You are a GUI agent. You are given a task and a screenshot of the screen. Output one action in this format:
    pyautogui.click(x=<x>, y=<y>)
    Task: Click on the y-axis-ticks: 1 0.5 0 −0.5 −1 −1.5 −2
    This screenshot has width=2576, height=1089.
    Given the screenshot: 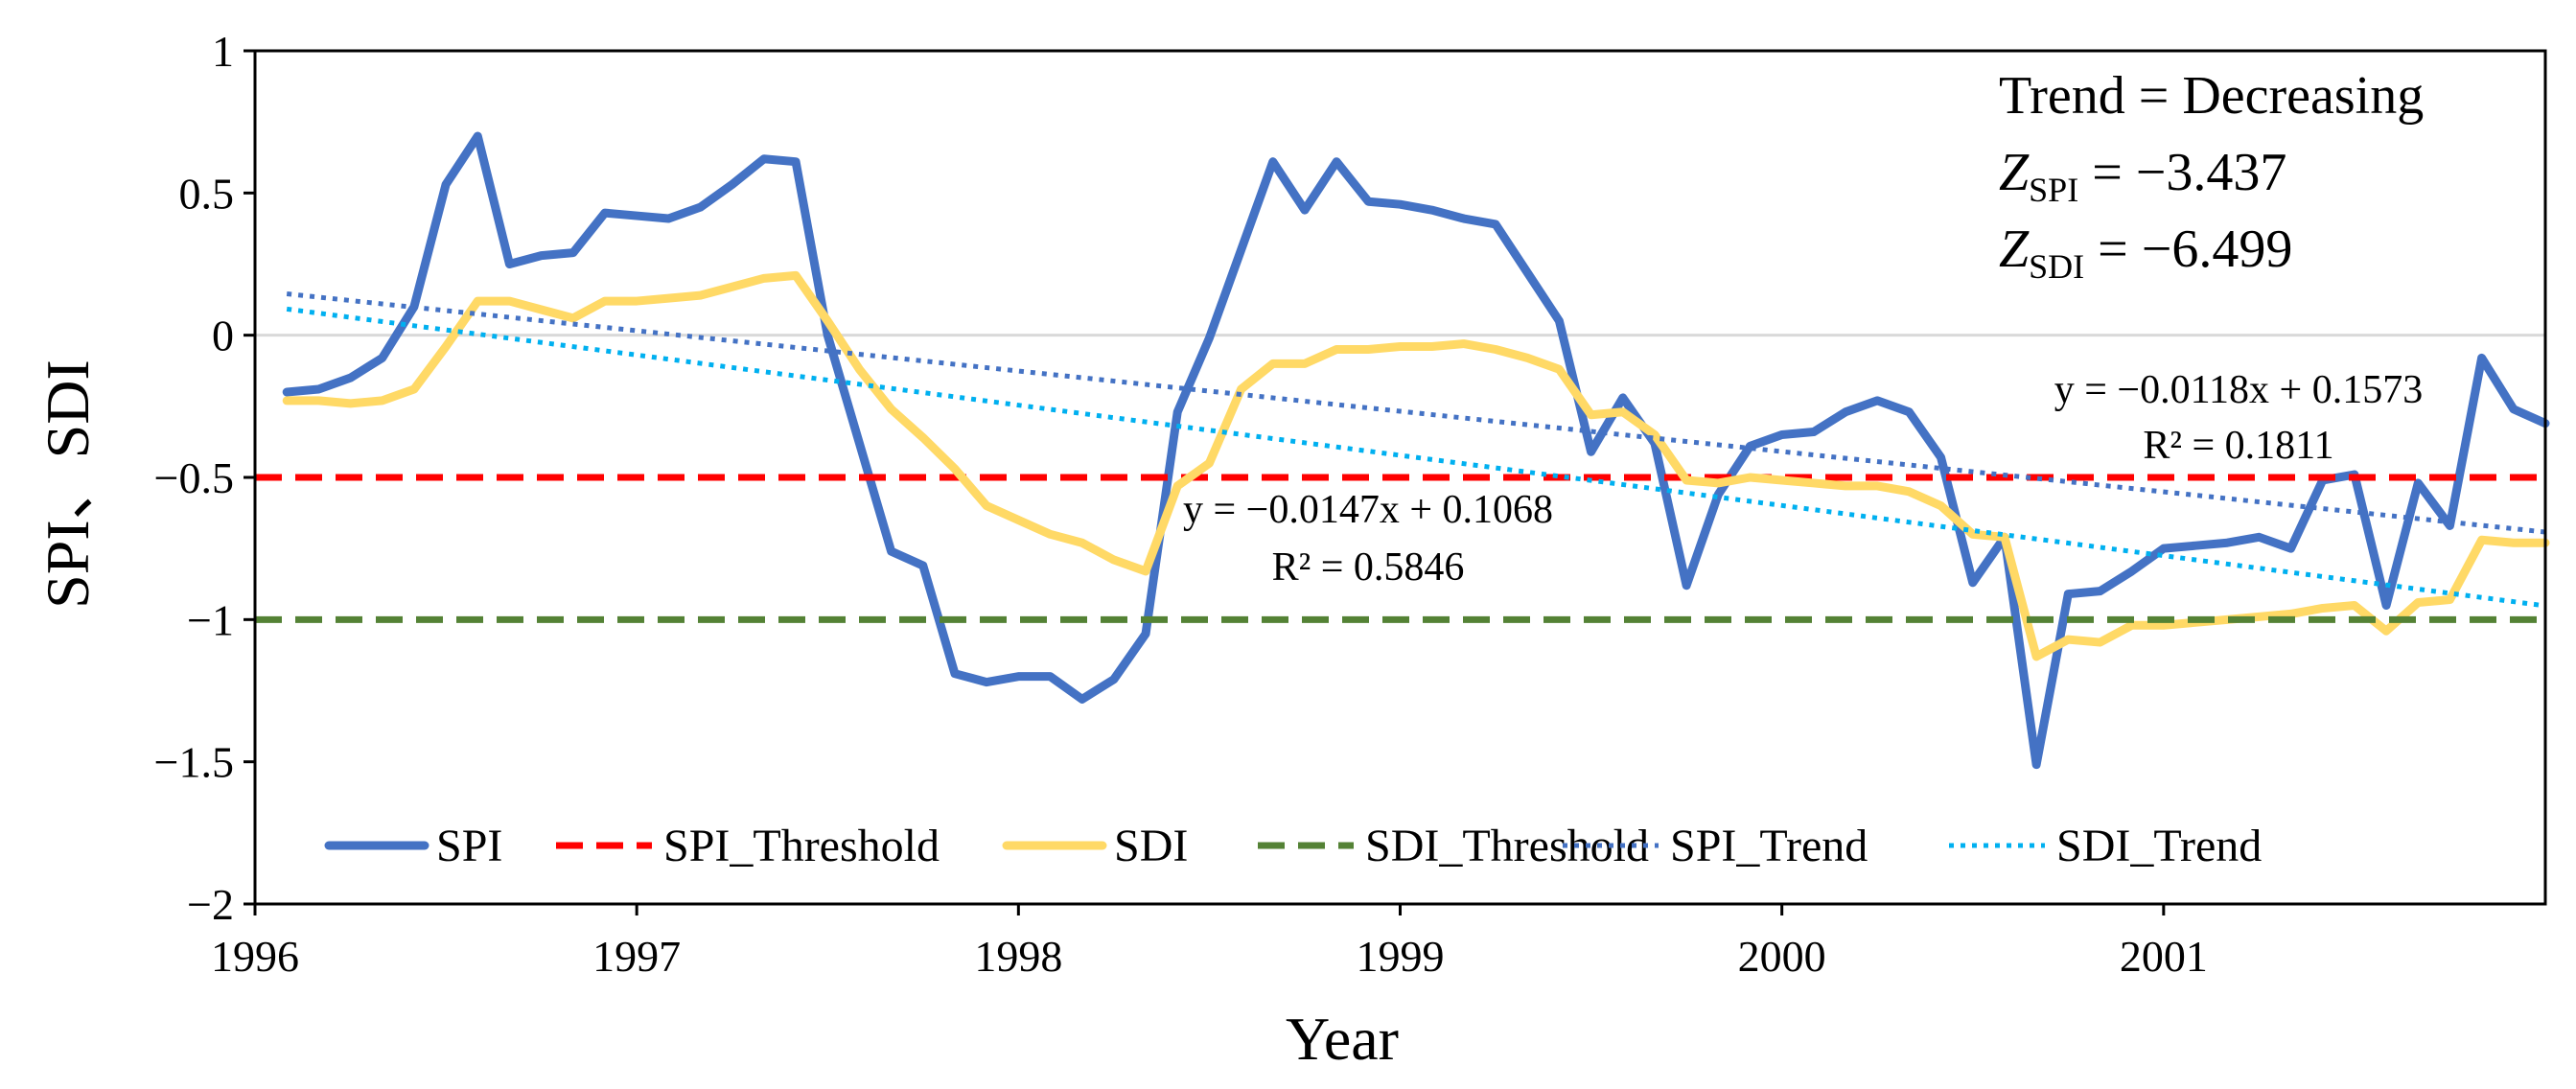 What is the action you would take?
    pyautogui.click(x=204, y=478)
    